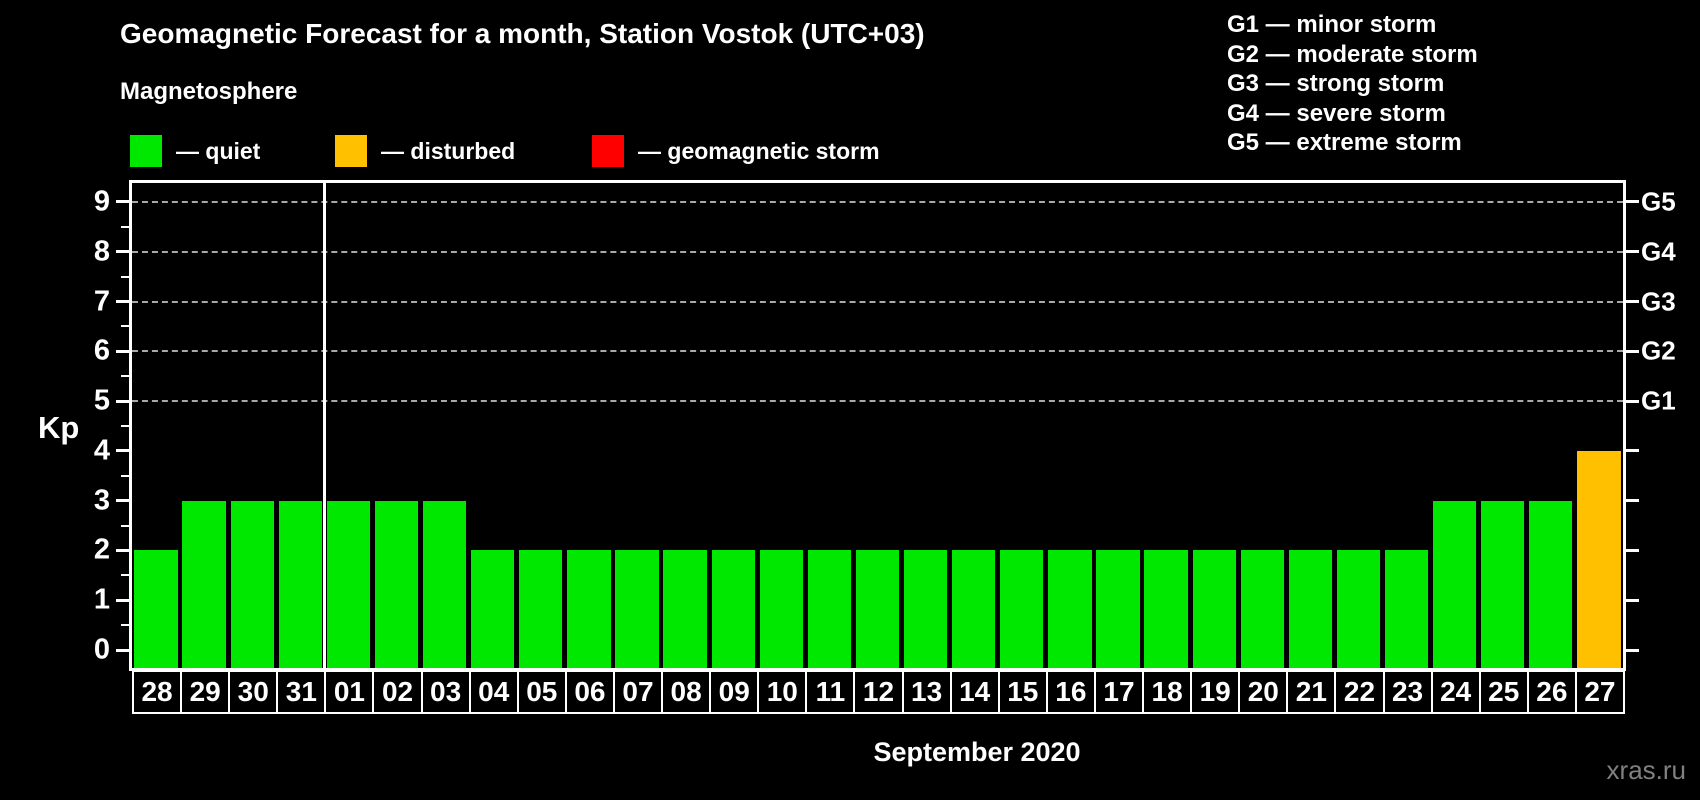  What do you see at coordinates (1359, 692) in the screenshot?
I see `x-axis-day-cell: 22` at bounding box center [1359, 692].